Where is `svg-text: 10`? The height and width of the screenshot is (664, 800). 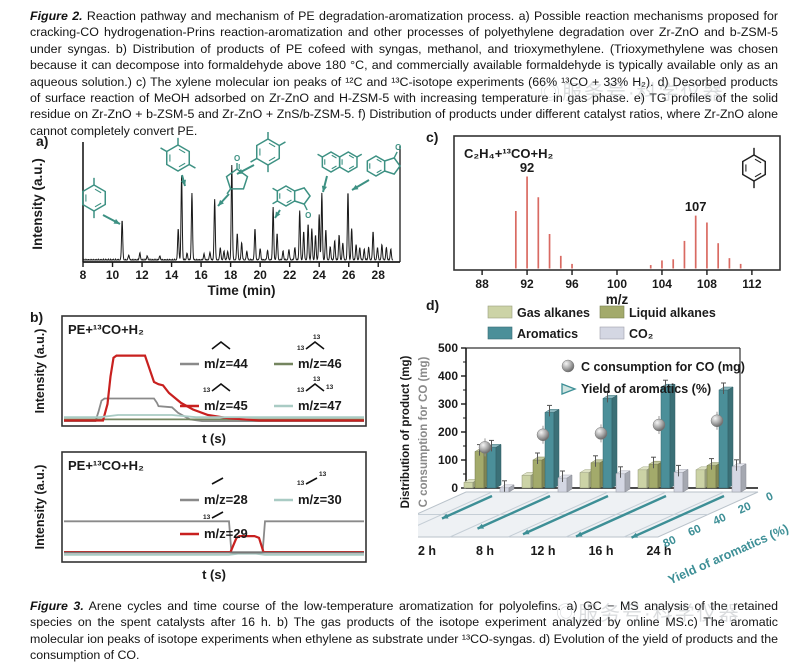
svg-text: 10 is located at coordinates (113, 275).